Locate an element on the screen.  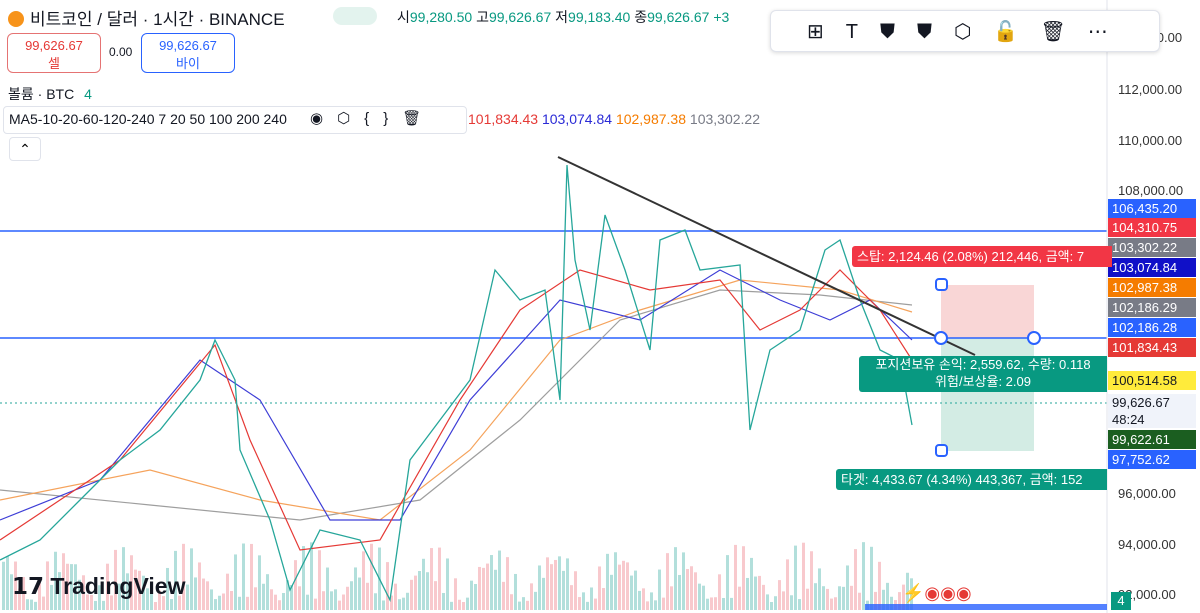
price-tag: 104,310.75 is located at coordinates (1152, 227).